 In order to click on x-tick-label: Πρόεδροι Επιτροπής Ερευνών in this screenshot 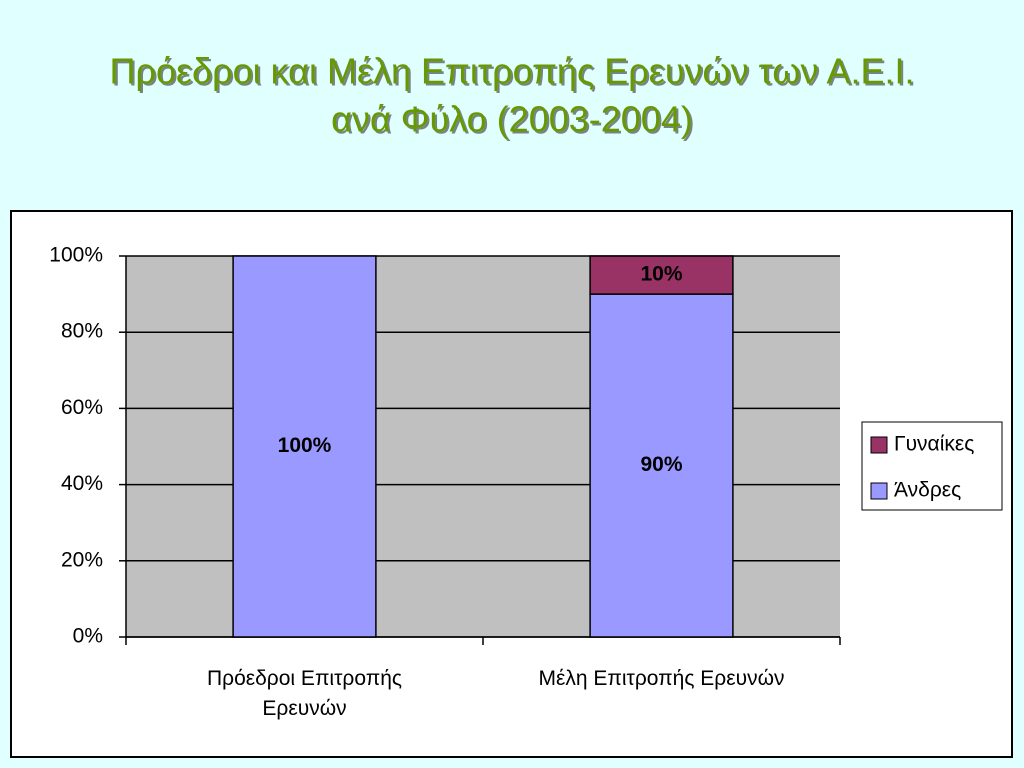, I will do `click(304, 693)`.